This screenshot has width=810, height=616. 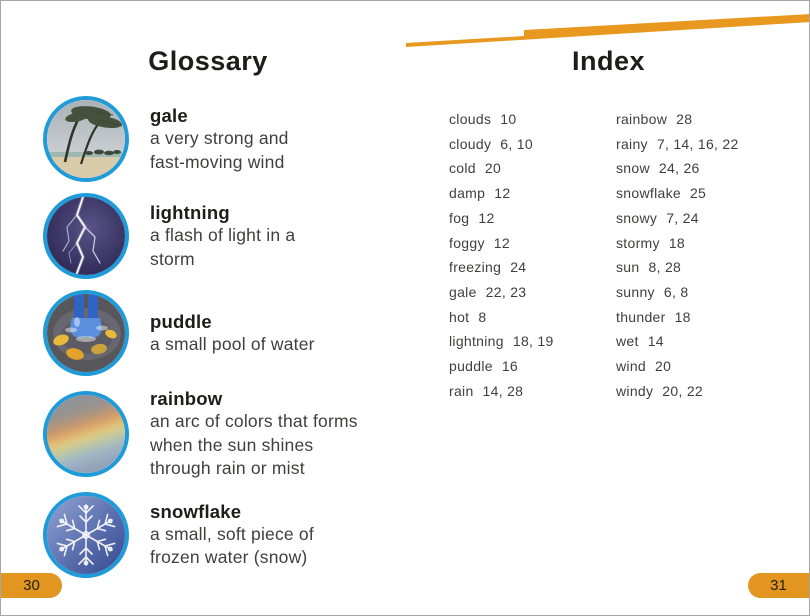 What do you see at coordinates (508, 119) in the screenshot?
I see `index-pages: 10` at bounding box center [508, 119].